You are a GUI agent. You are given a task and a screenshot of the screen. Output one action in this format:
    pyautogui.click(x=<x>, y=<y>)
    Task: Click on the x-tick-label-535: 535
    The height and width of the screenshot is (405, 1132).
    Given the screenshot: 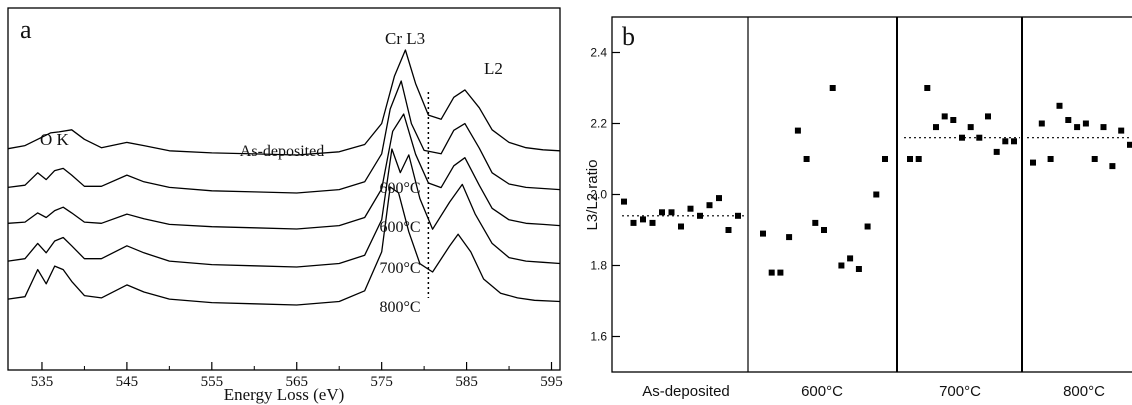 What is the action you would take?
    pyautogui.click(x=42, y=382)
    